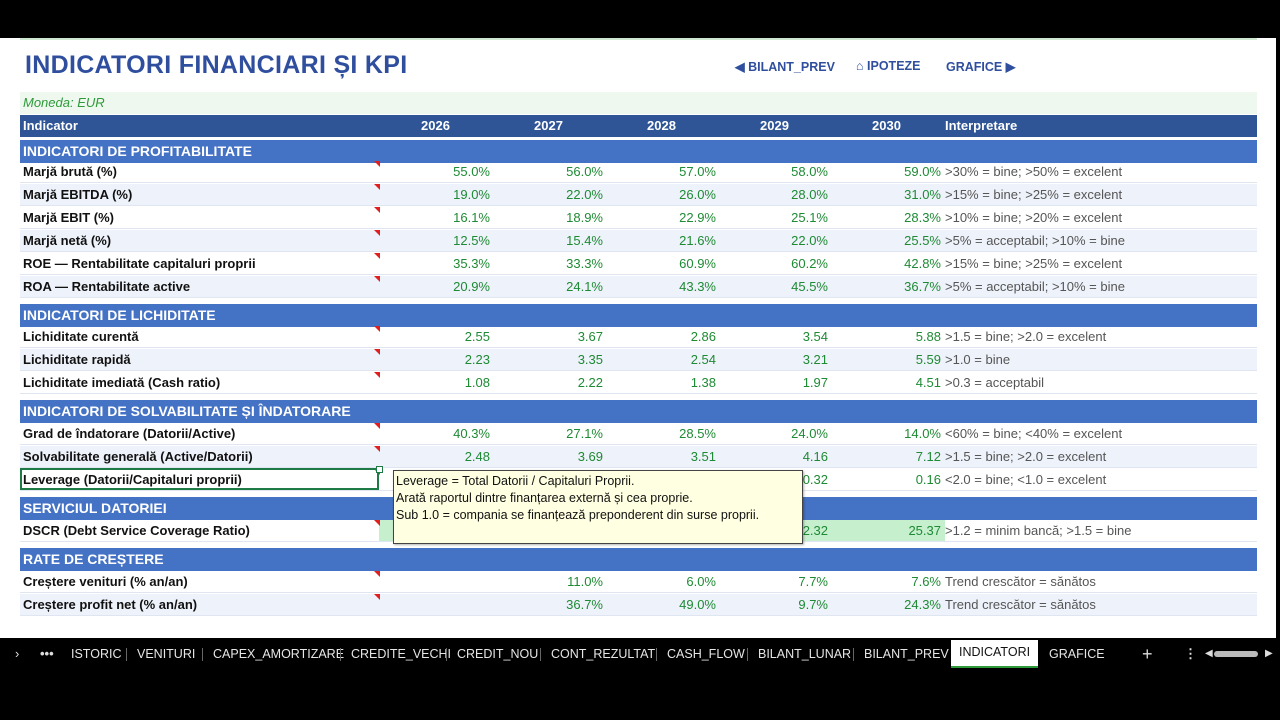  What do you see at coordinates (471, 171) in the screenshot?
I see `value-cell: 55.0%` at bounding box center [471, 171].